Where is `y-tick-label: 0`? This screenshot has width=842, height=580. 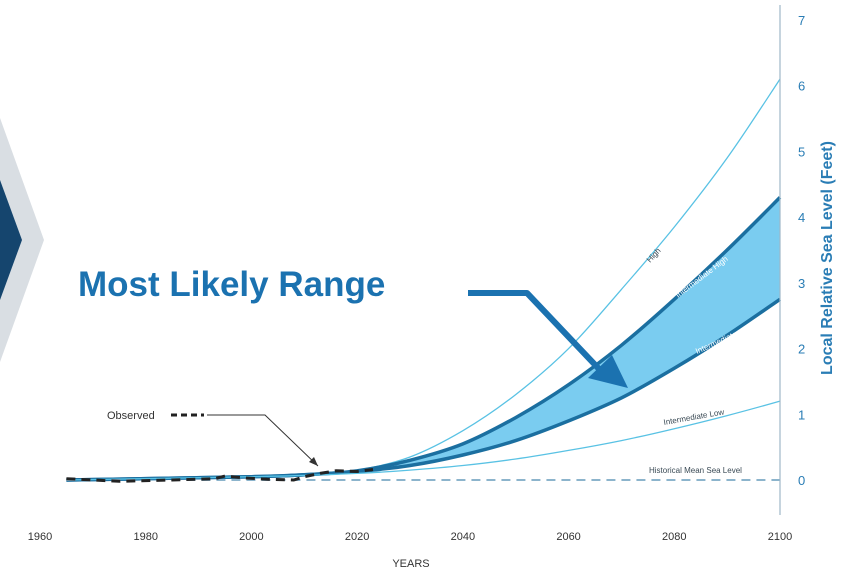
y-tick-label: 0 is located at coordinates (801, 480).